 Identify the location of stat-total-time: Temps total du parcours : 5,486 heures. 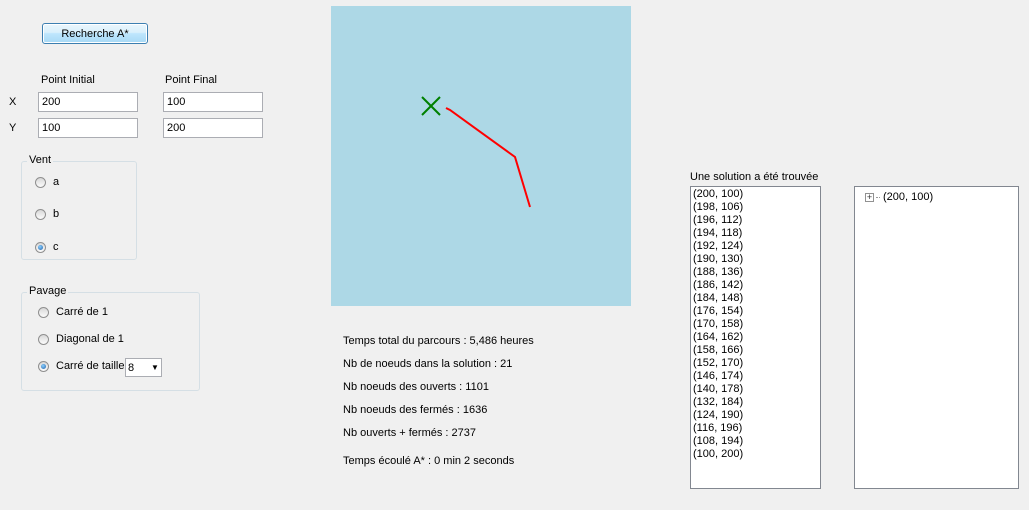
(438, 341).